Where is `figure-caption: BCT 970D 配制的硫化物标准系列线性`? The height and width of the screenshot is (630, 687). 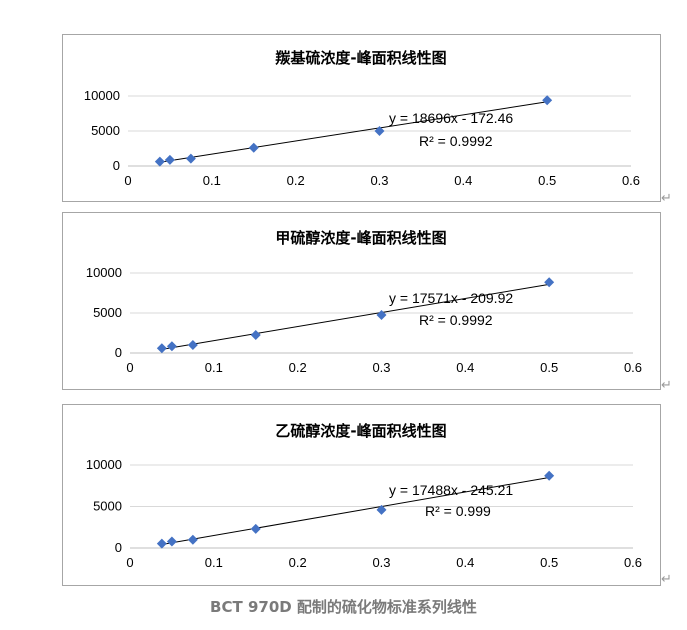 figure-caption: BCT 970D 配制的硫化物标准系列线性 is located at coordinates (343, 607).